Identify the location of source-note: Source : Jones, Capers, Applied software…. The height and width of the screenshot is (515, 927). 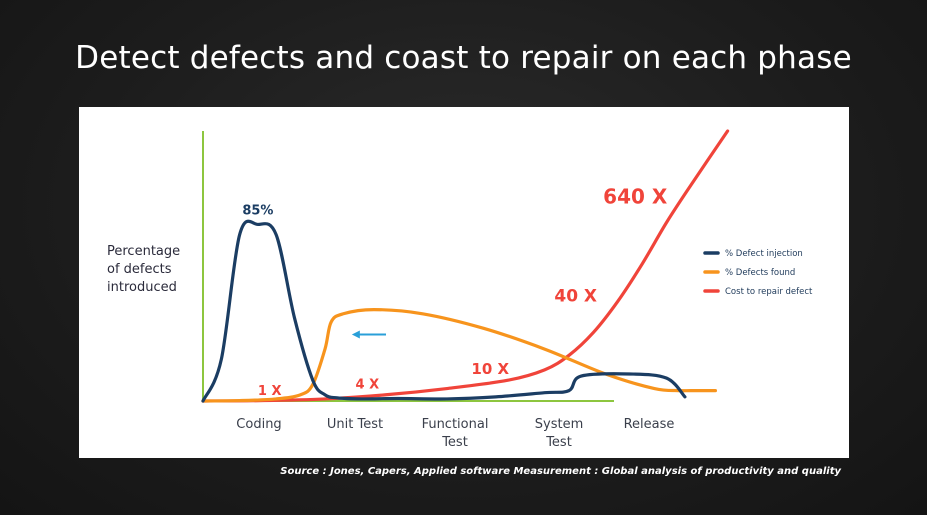
(560, 471).